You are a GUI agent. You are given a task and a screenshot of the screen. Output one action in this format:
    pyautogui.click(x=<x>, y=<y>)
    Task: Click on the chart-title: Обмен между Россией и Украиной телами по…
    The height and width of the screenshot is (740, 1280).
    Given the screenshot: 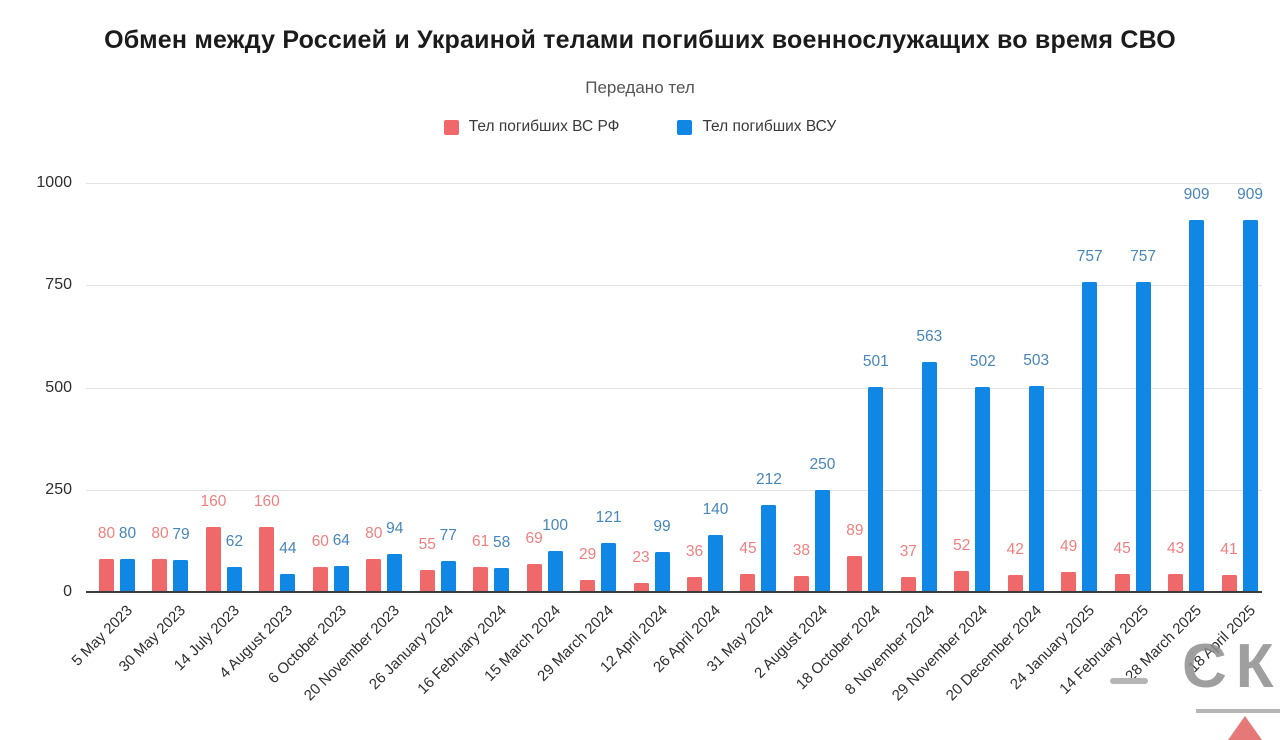 What is the action you would take?
    pyautogui.click(x=640, y=40)
    